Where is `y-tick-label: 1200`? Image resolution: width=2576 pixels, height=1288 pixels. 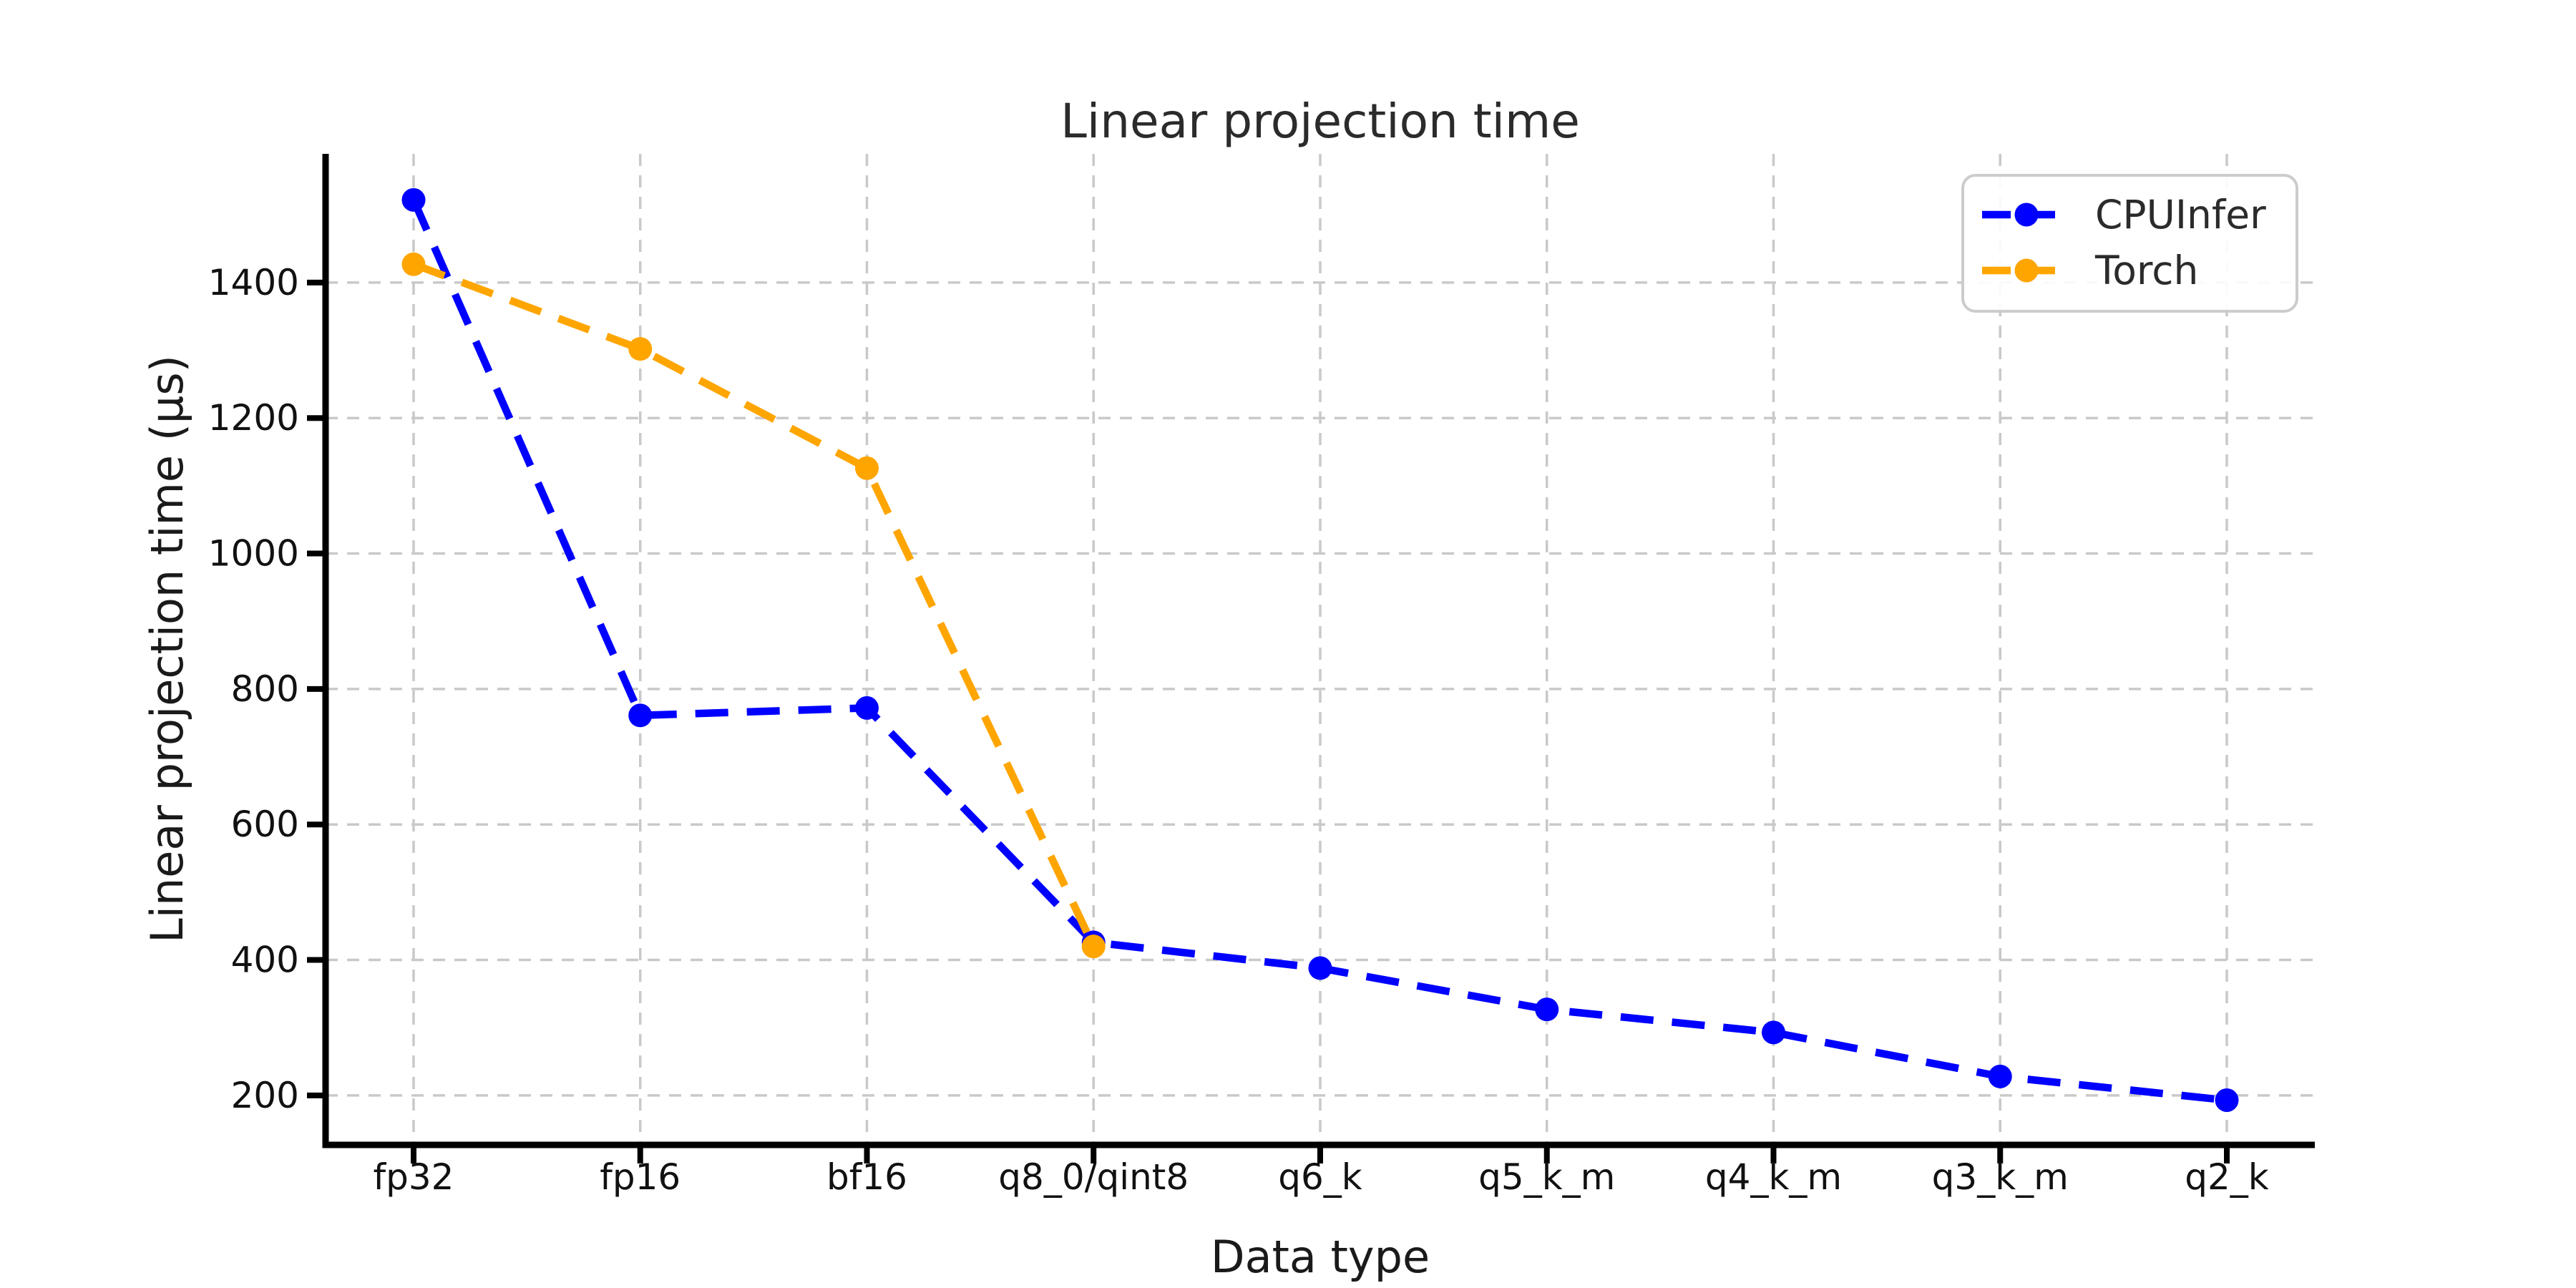
y-tick-label: 1200 is located at coordinates (253, 418).